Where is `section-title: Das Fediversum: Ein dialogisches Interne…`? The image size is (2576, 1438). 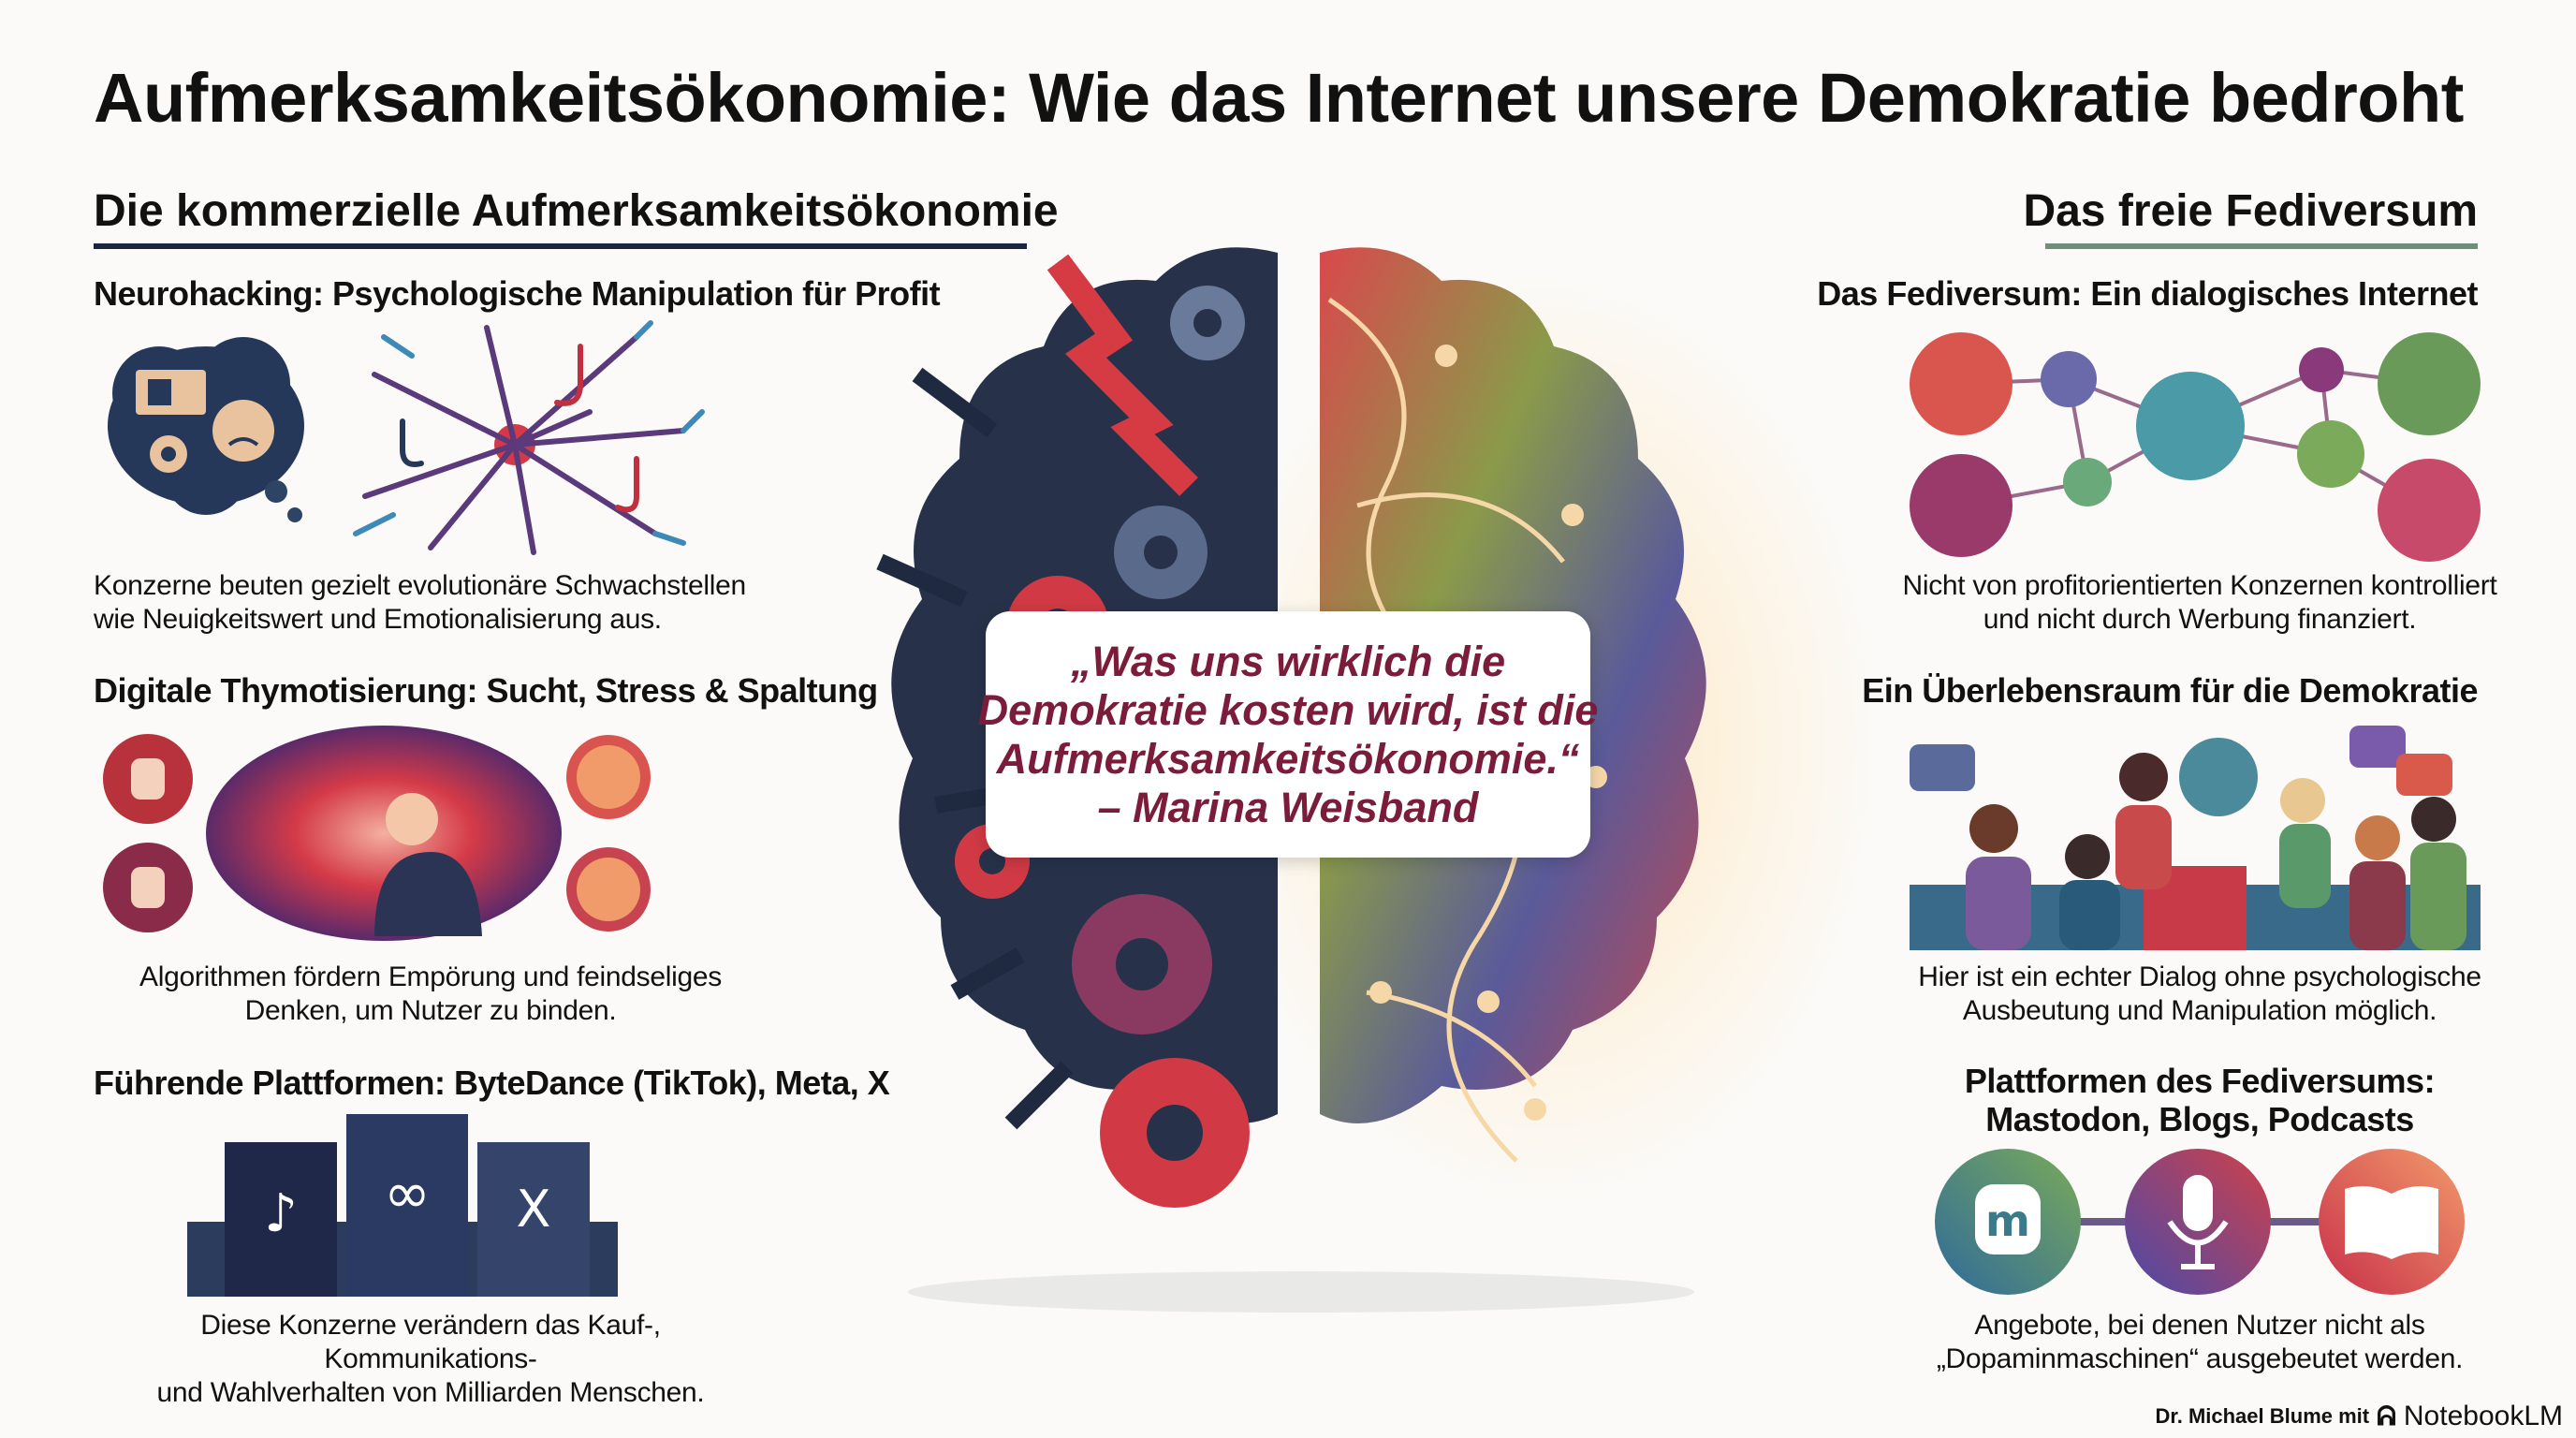
section-title: Das Fediversum: Ein dialogisches Interne… is located at coordinates (2147, 293).